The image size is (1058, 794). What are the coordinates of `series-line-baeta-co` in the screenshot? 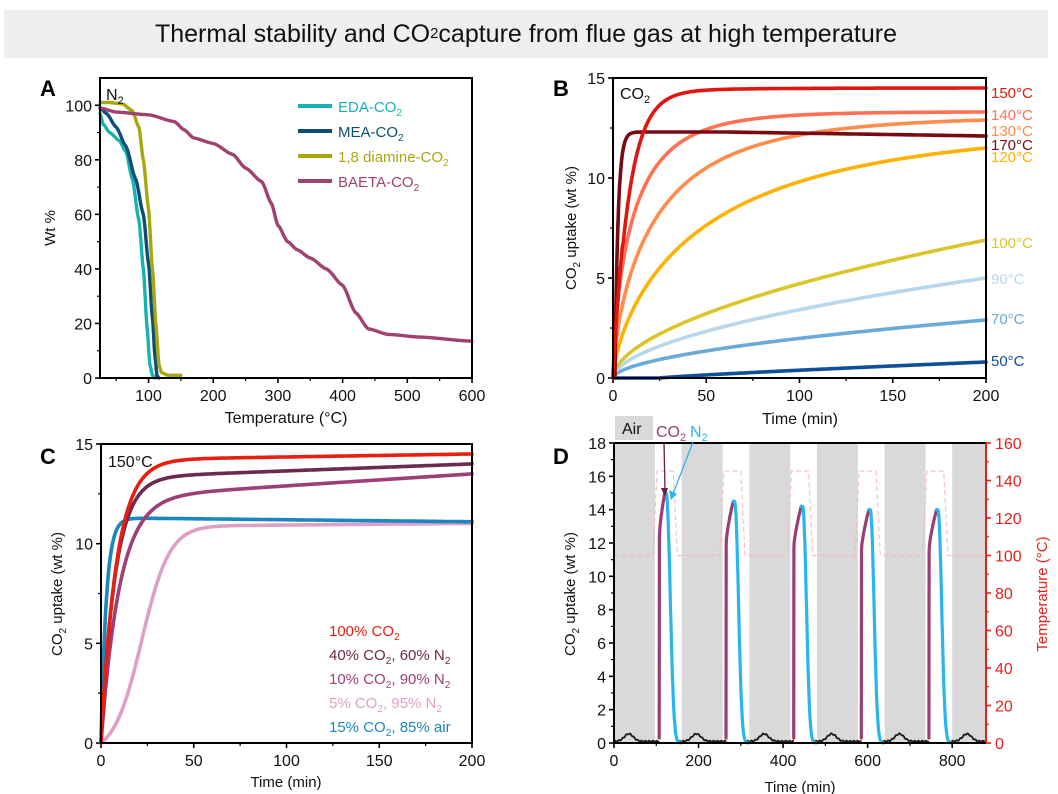 It's located at (286, 224).